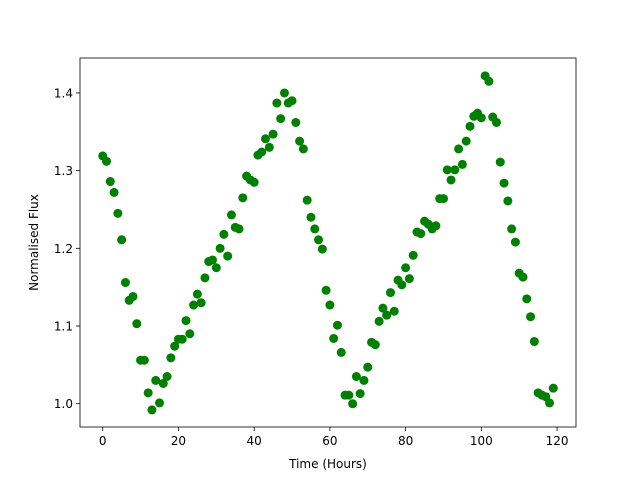 Image resolution: width=640 pixels, height=480 pixels. Describe the element at coordinates (481, 441) in the screenshot. I see `x-tick-label: 100` at that location.